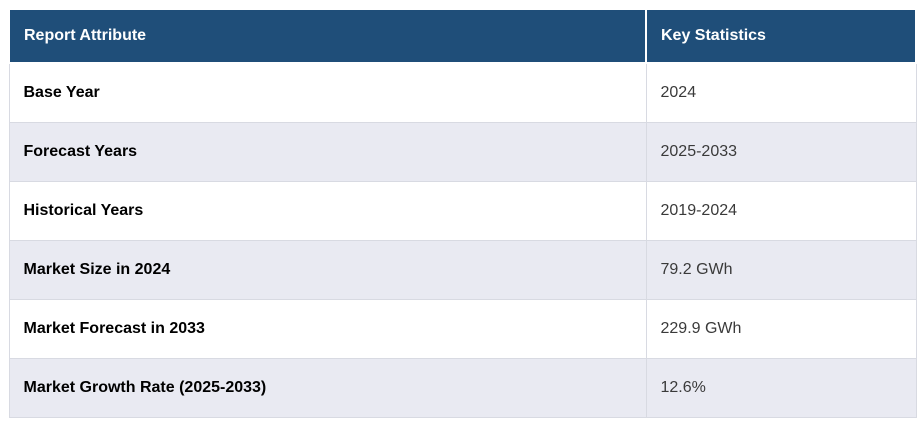 Image resolution: width=923 pixels, height=423 pixels. I want to click on attribute-cell: Forecast Years, so click(327, 152).